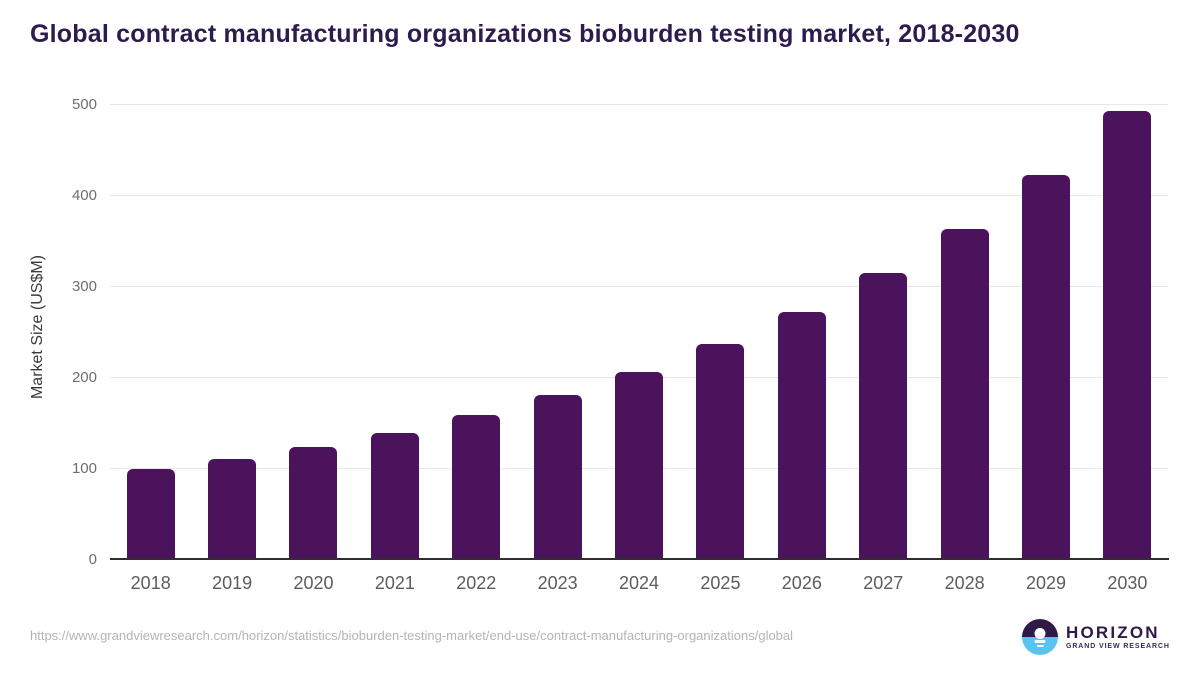  I want to click on horizon-logo: HORIZON GRAND VIEW RESEARCH, so click(1096, 637).